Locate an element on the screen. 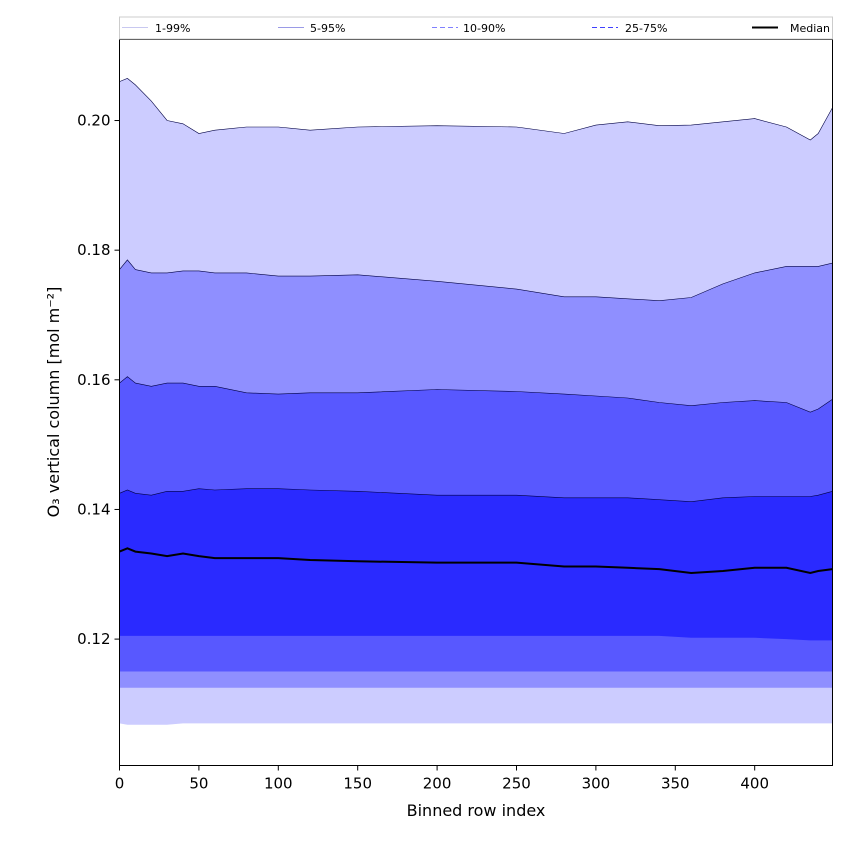  legend-label: 10-90% is located at coordinates (484, 28).